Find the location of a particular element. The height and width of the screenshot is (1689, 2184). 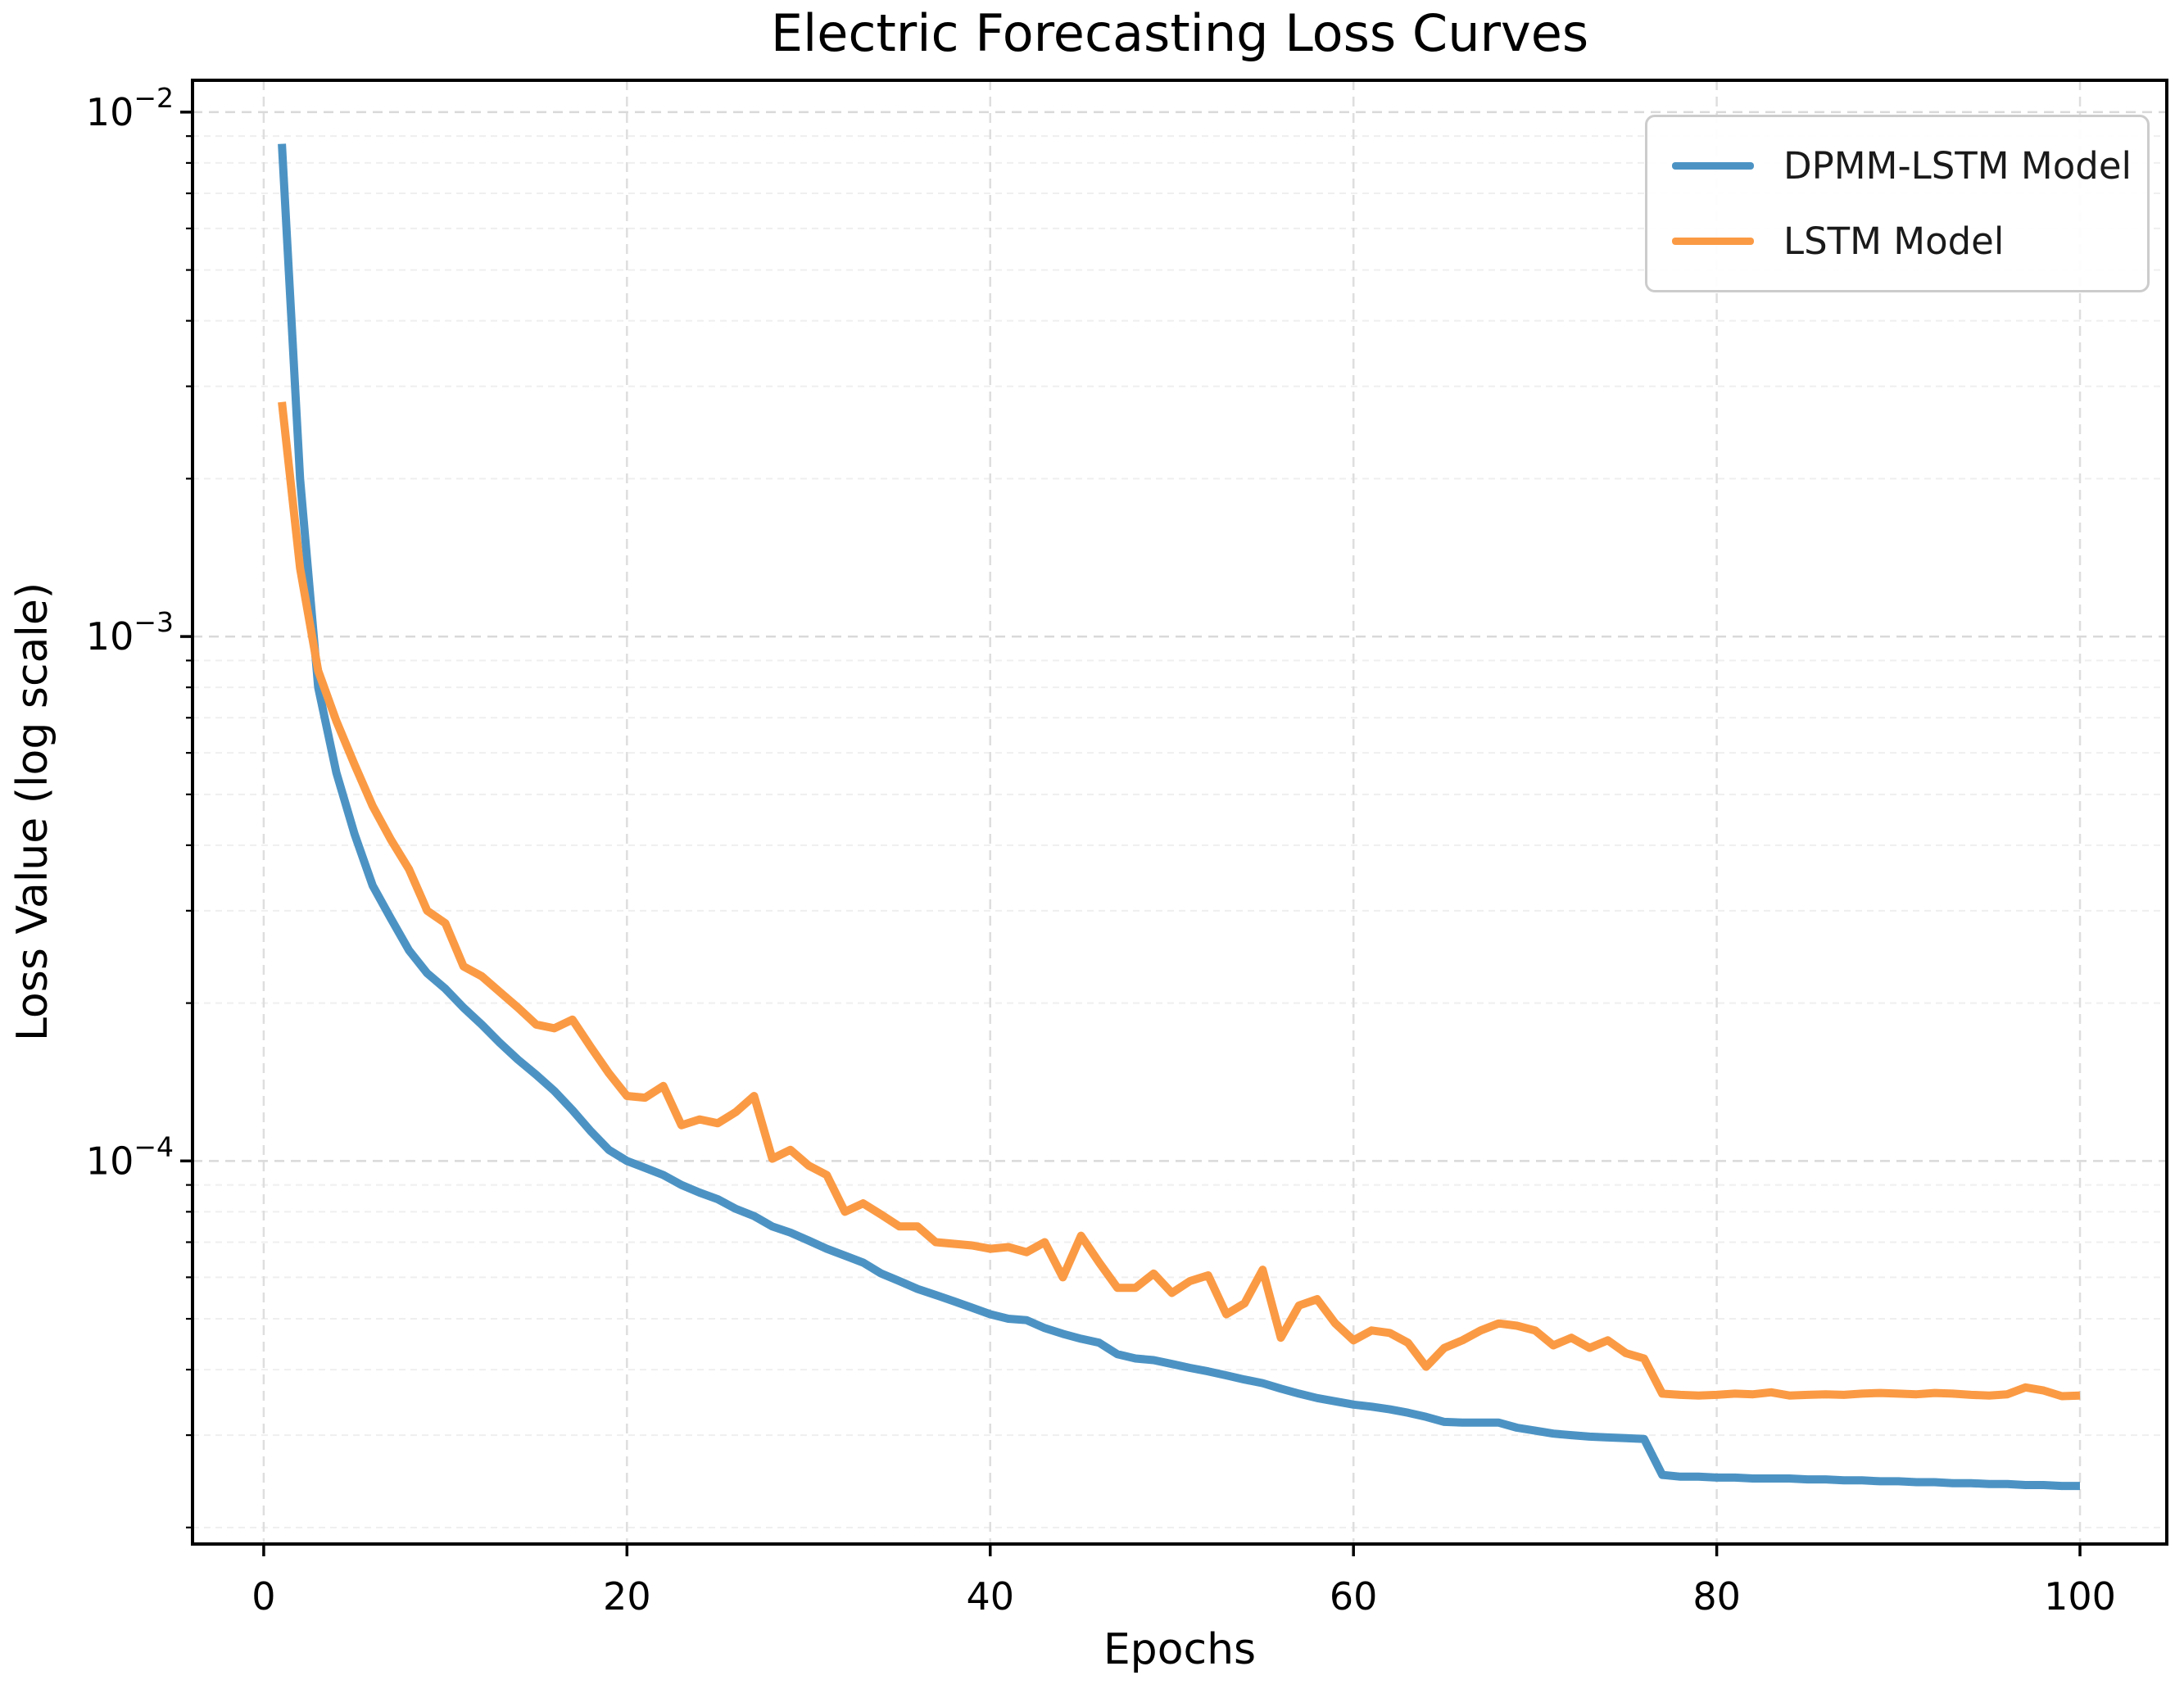

x-tick-labels: 0 20 40 60 80 100 is located at coordinates (1183, 1597).